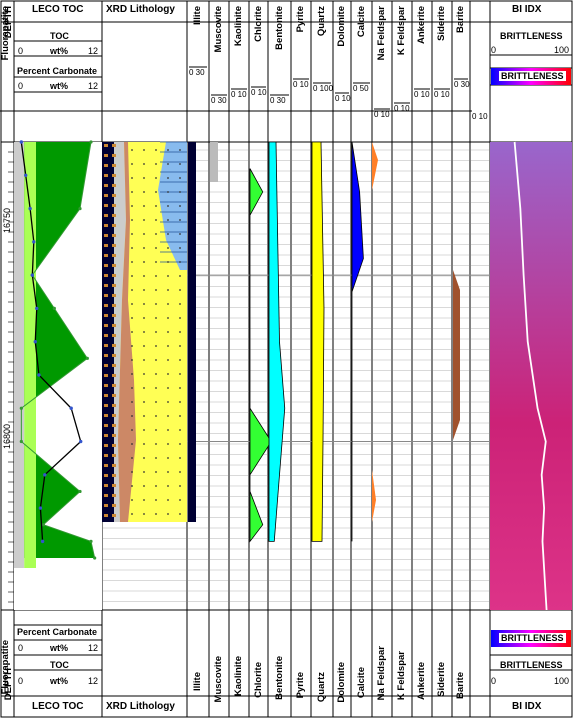 The height and width of the screenshot is (718, 573). What do you see at coordinates (527, 9) in the screenshot?
I see `bi-title-top: BI IDX` at bounding box center [527, 9].